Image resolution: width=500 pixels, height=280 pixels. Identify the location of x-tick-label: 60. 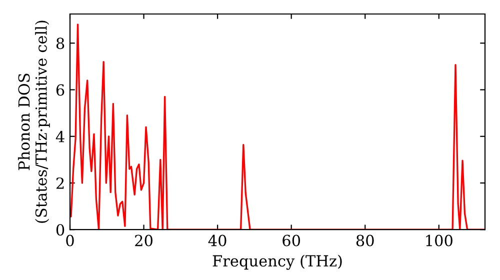
(291, 240).